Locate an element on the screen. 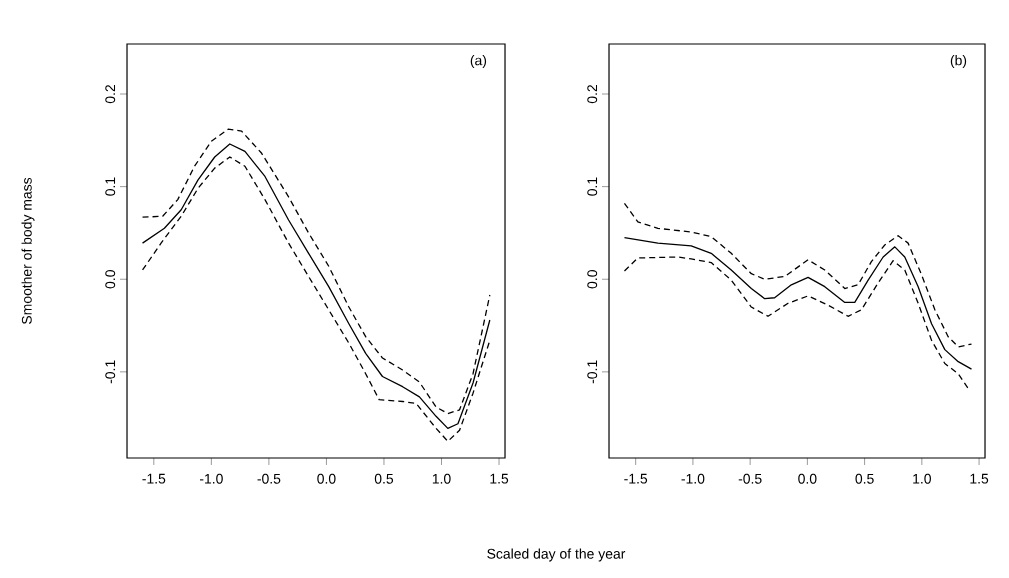  y-axis-title: Smoother of body mass is located at coordinates (28, 250).